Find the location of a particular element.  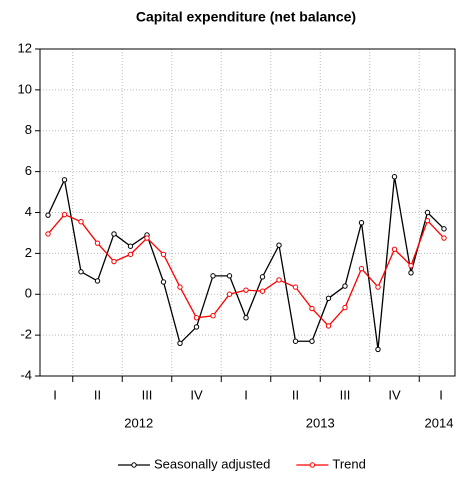

y-tick-label: 6 is located at coordinates (28, 170).